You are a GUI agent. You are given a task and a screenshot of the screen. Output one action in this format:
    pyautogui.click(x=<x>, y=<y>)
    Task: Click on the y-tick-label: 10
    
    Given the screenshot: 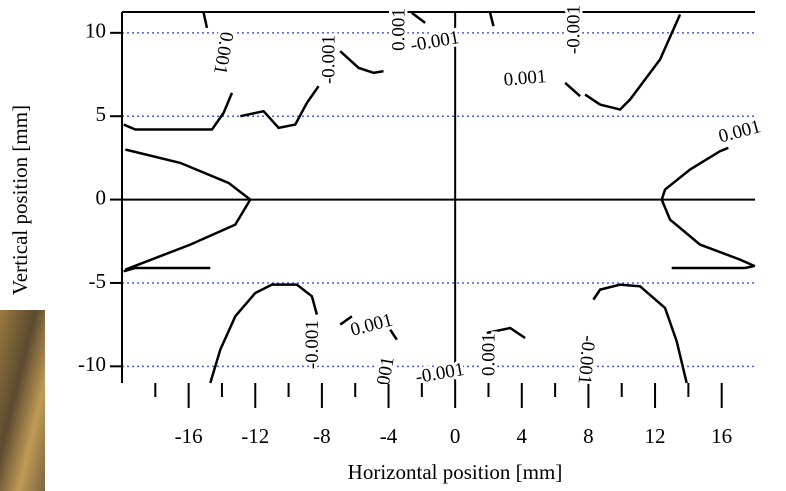 What is the action you would take?
    pyautogui.click(x=95, y=31)
    